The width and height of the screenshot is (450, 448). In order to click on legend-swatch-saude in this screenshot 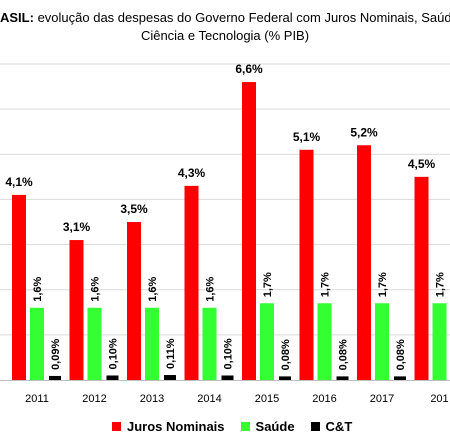, I will do `click(245, 426)`.